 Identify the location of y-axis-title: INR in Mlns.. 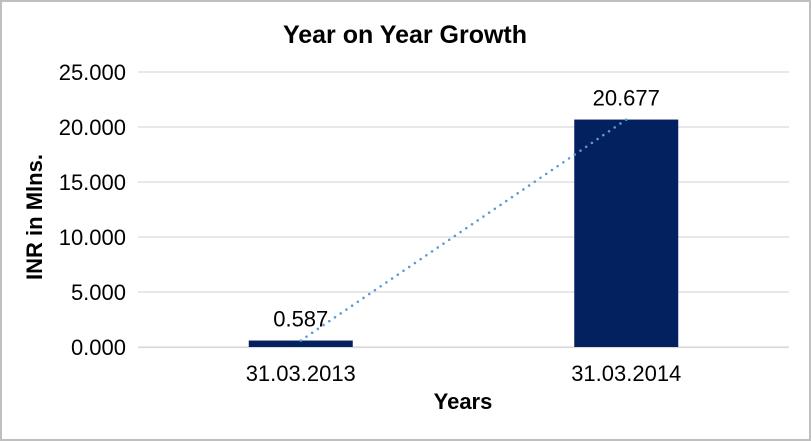
(34, 217).